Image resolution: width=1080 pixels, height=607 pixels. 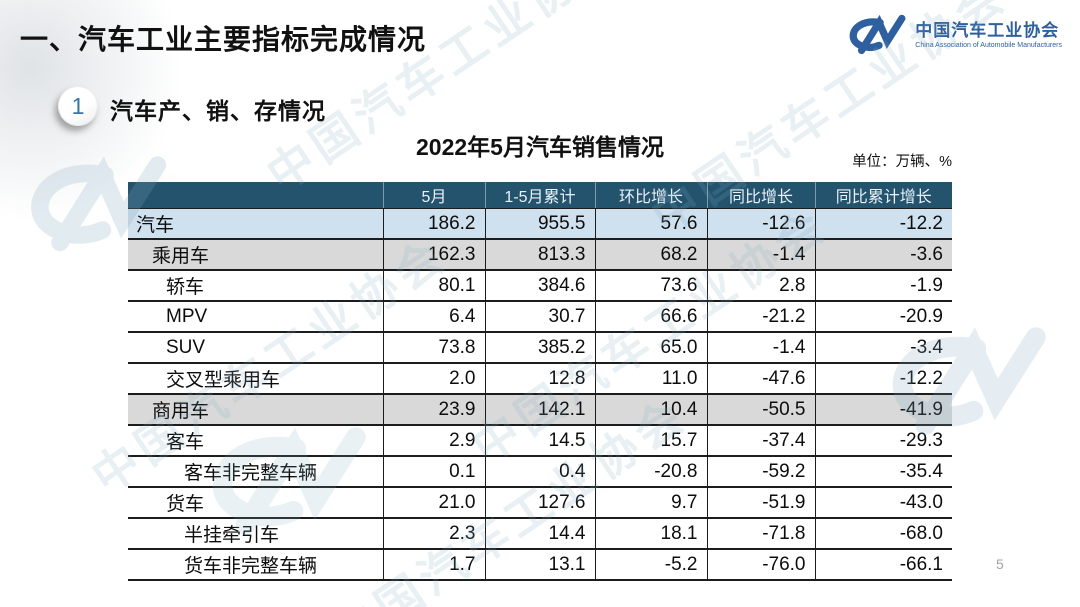 I want to click on table-row: SUV 73.8 385.2 65.0 -1.4 -3.4, so click(x=540, y=348).